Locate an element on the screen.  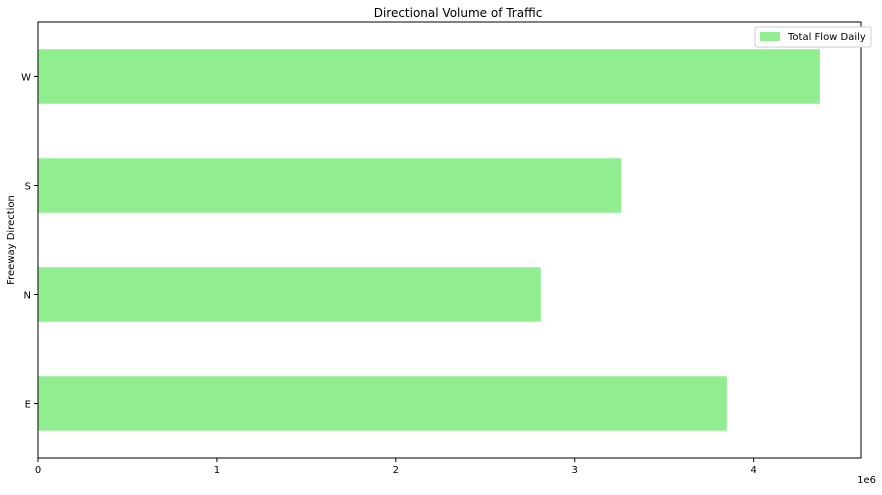
bar-N is located at coordinates (289, 294).